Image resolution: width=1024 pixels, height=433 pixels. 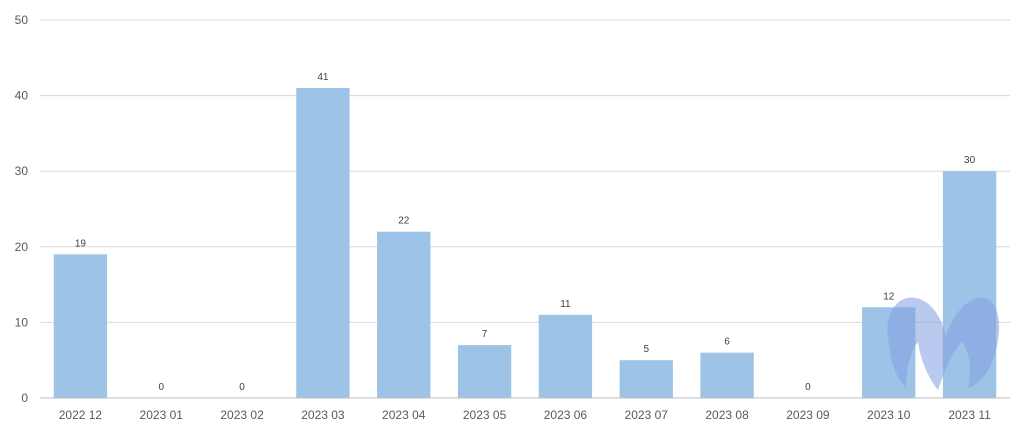 I want to click on data-label-0: 19, so click(x=81, y=243).